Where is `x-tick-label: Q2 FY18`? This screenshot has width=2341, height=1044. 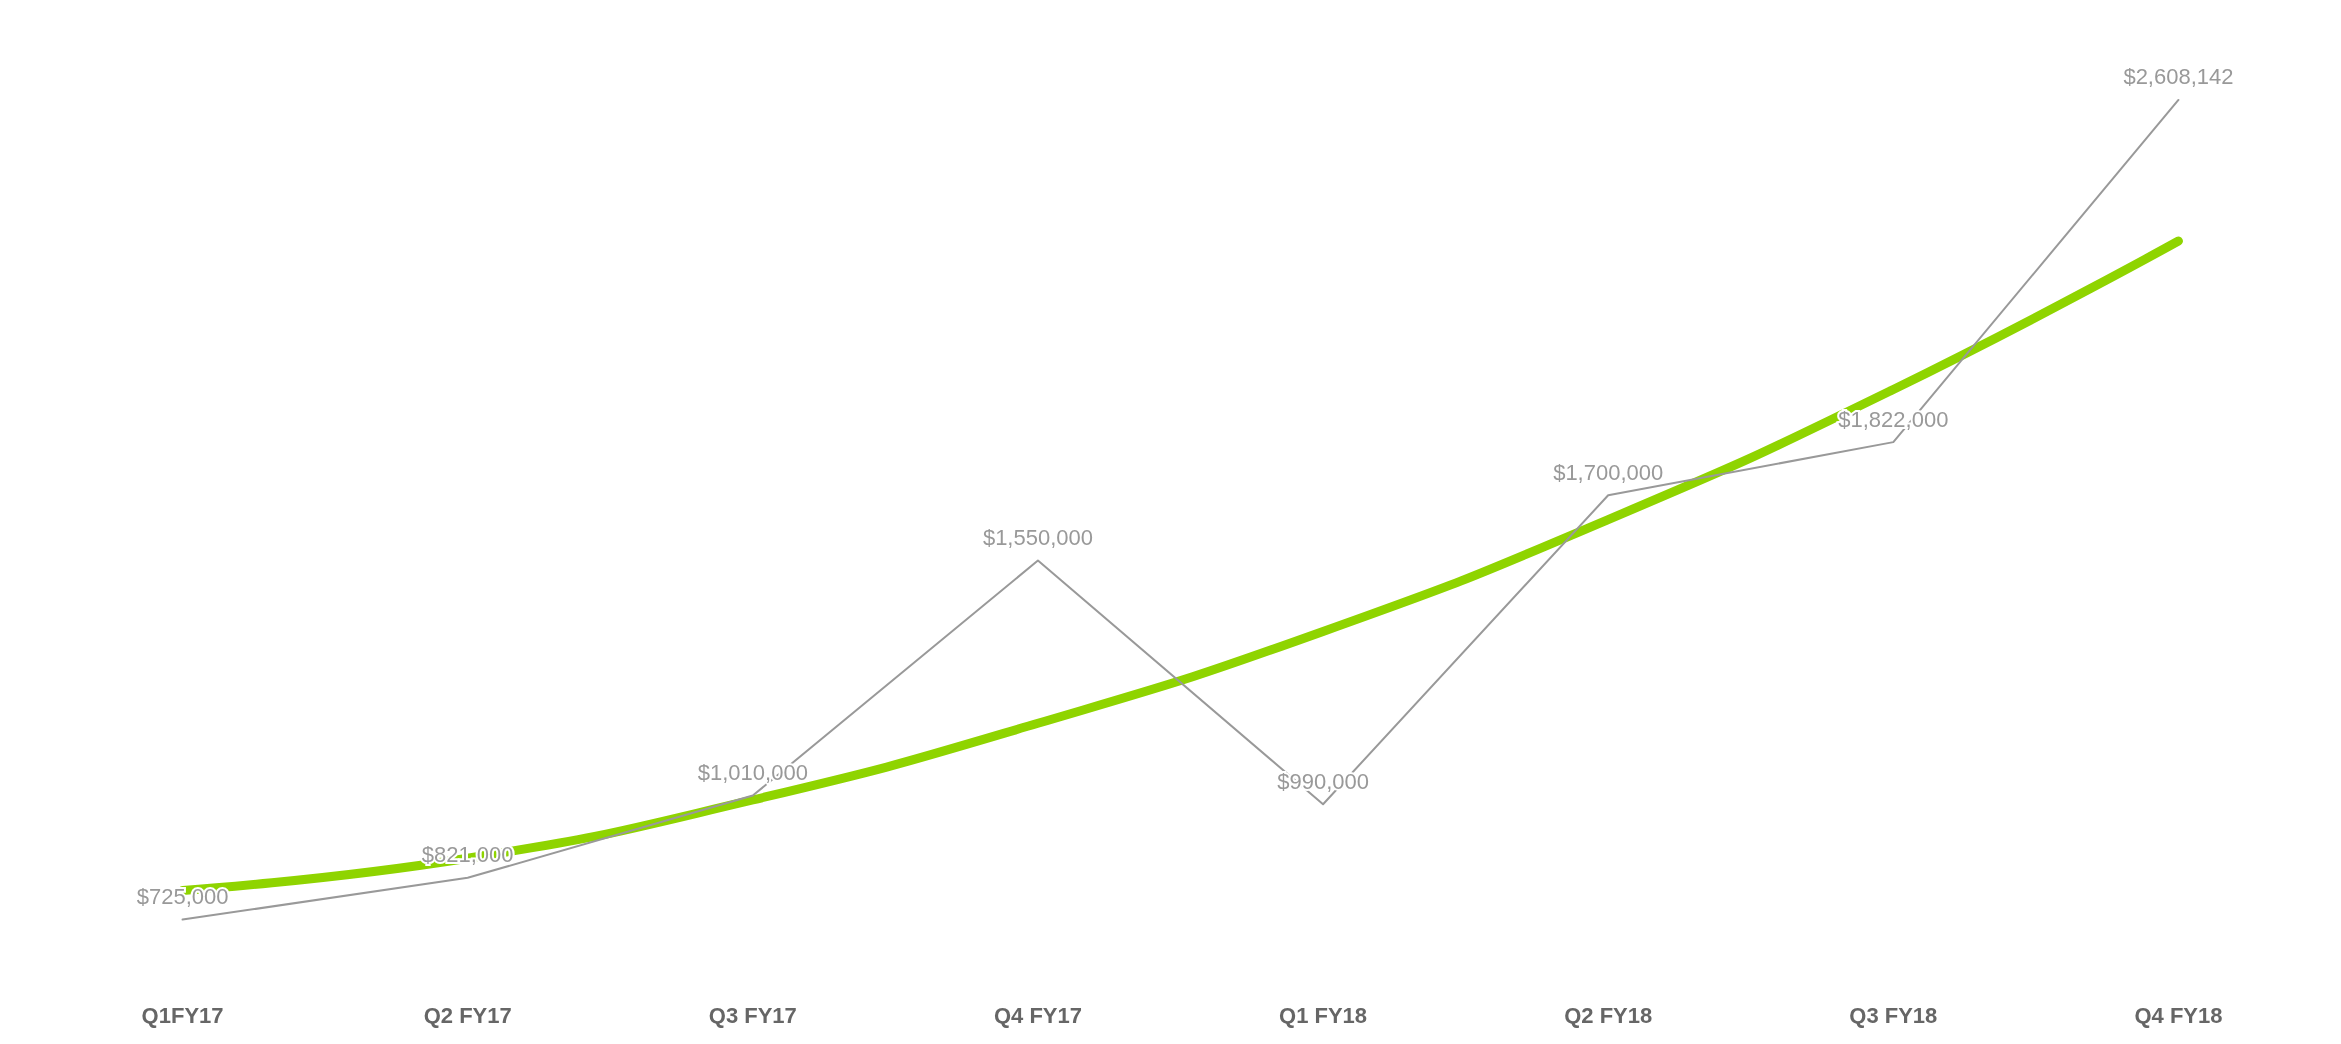 x-tick-label: Q2 FY18 is located at coordinates (1608, 1015).